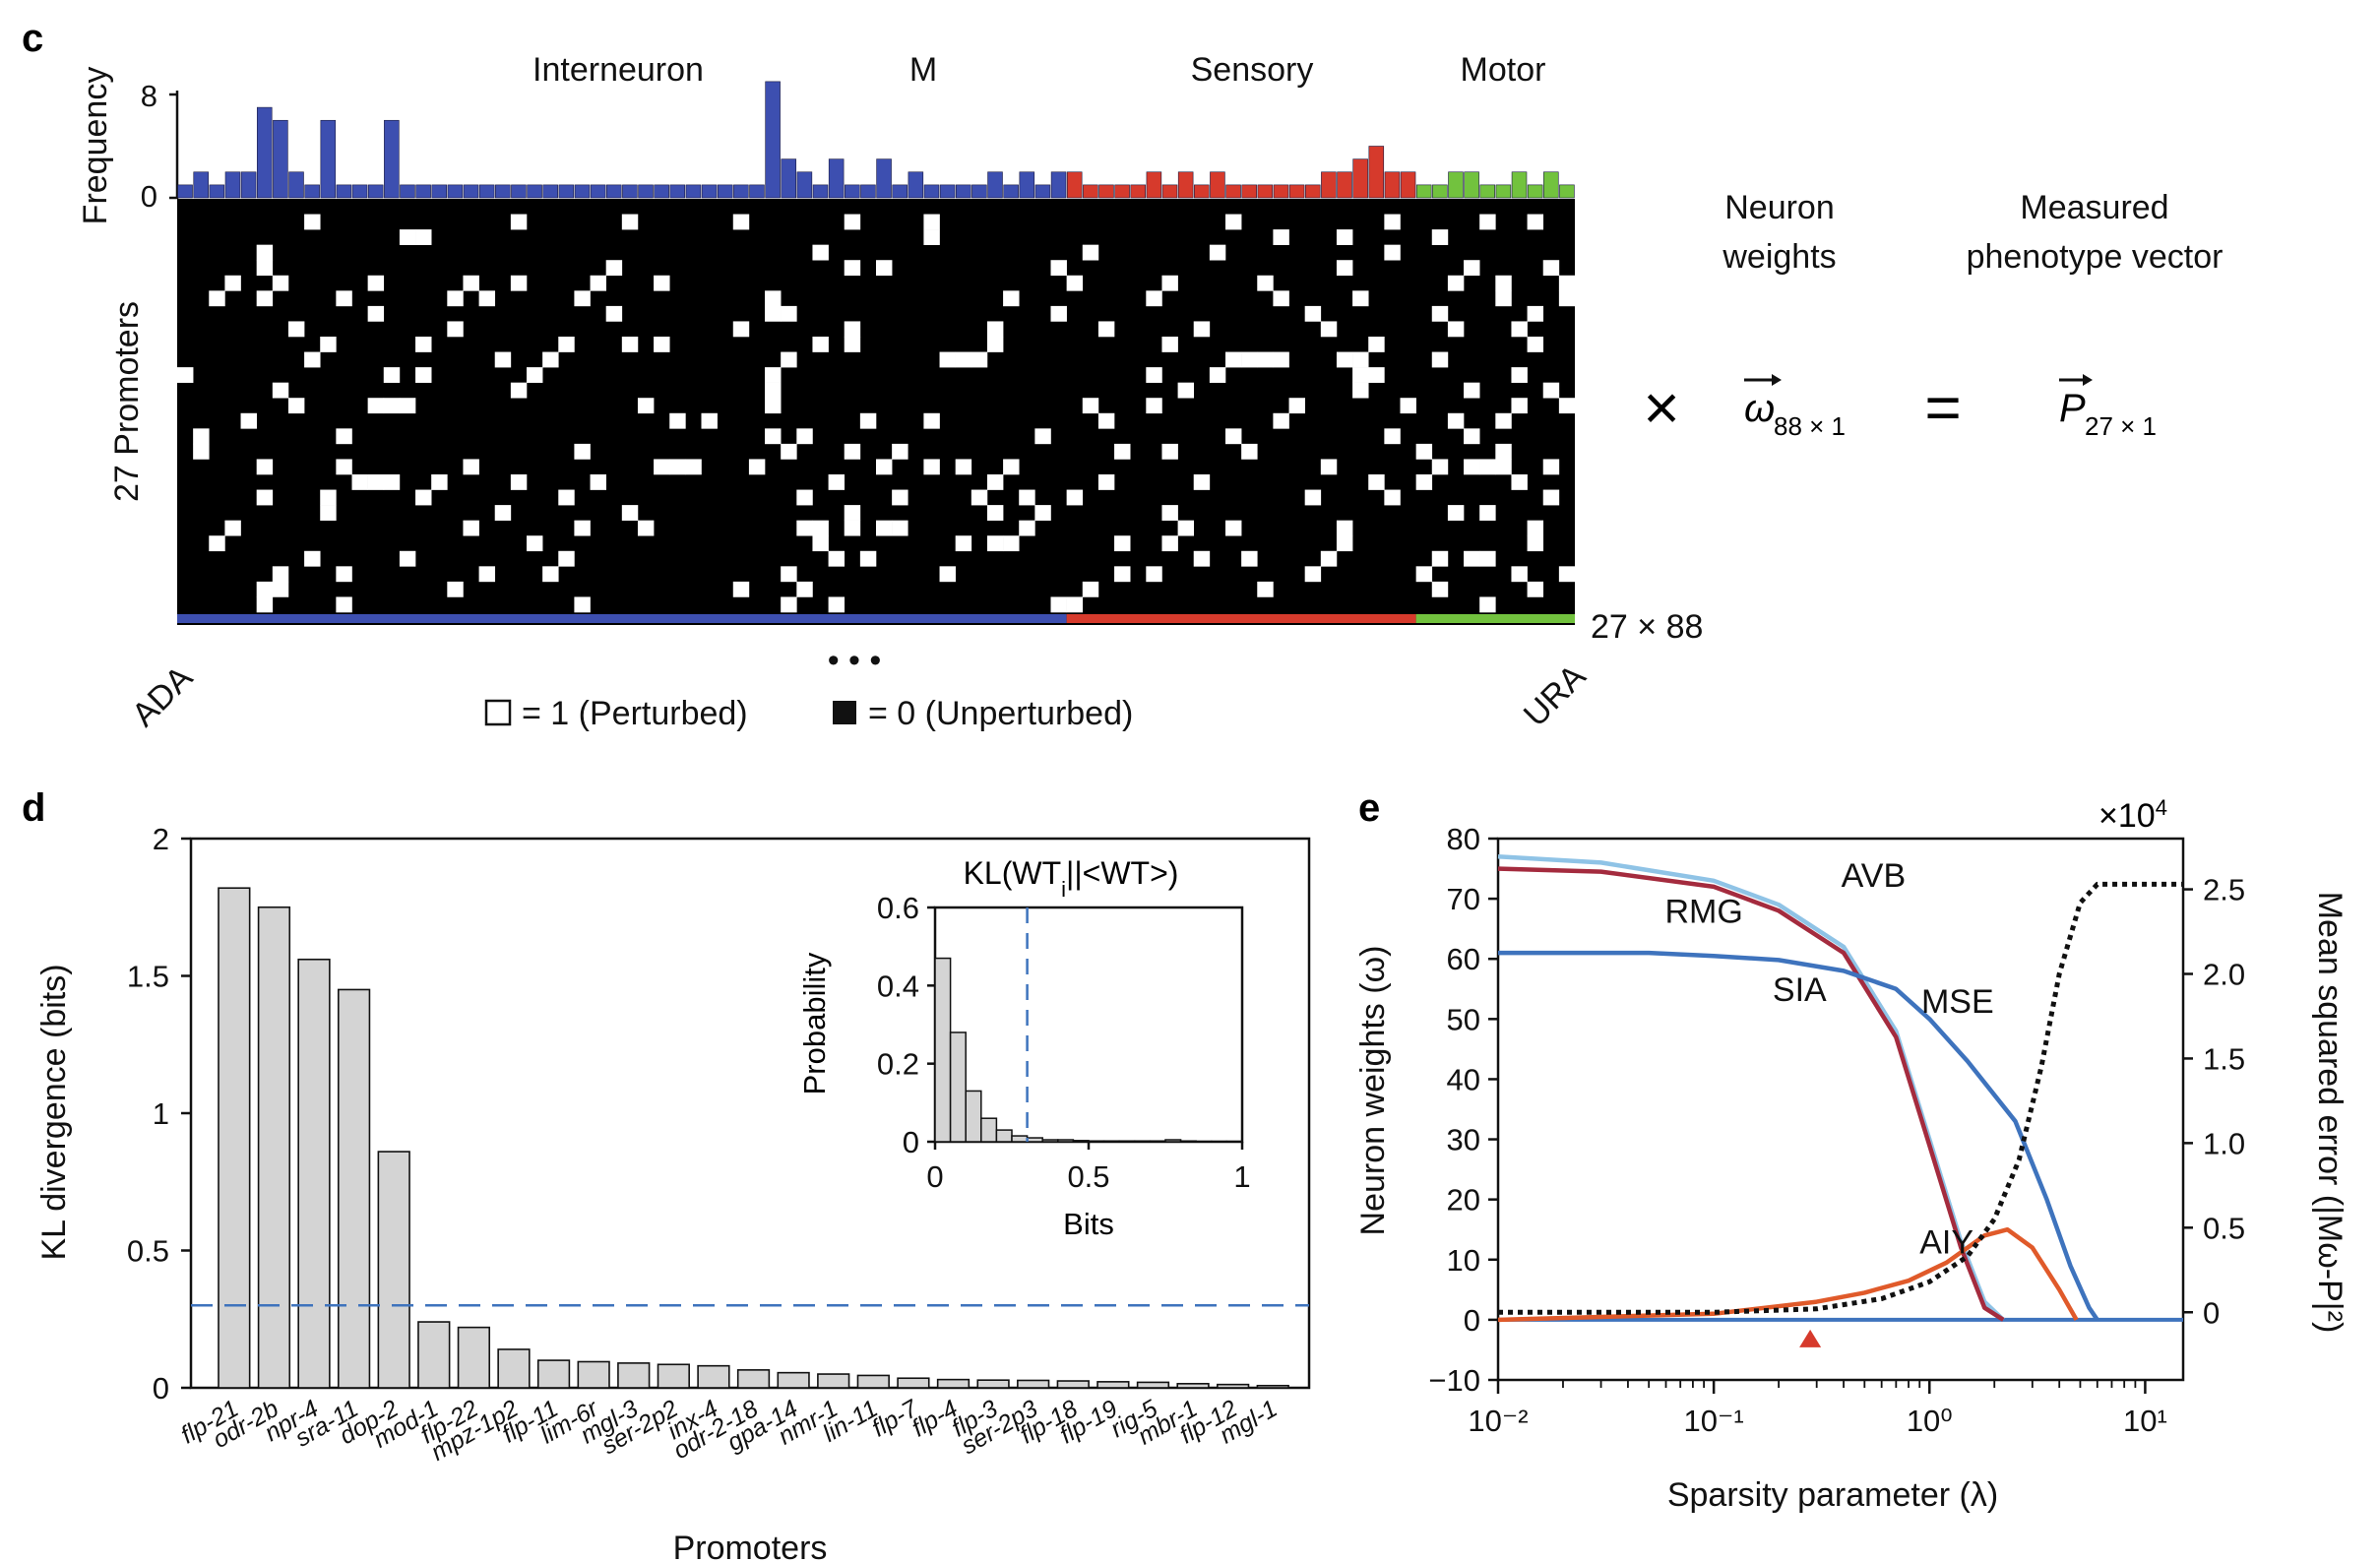 The image size is (2380, 1563). What do you see at coordinates (1828, 1059) in the screenshot?
I see `e-series-labels: AVB RMG SIA AIY MSE` at bounding box center [1828, 1059].